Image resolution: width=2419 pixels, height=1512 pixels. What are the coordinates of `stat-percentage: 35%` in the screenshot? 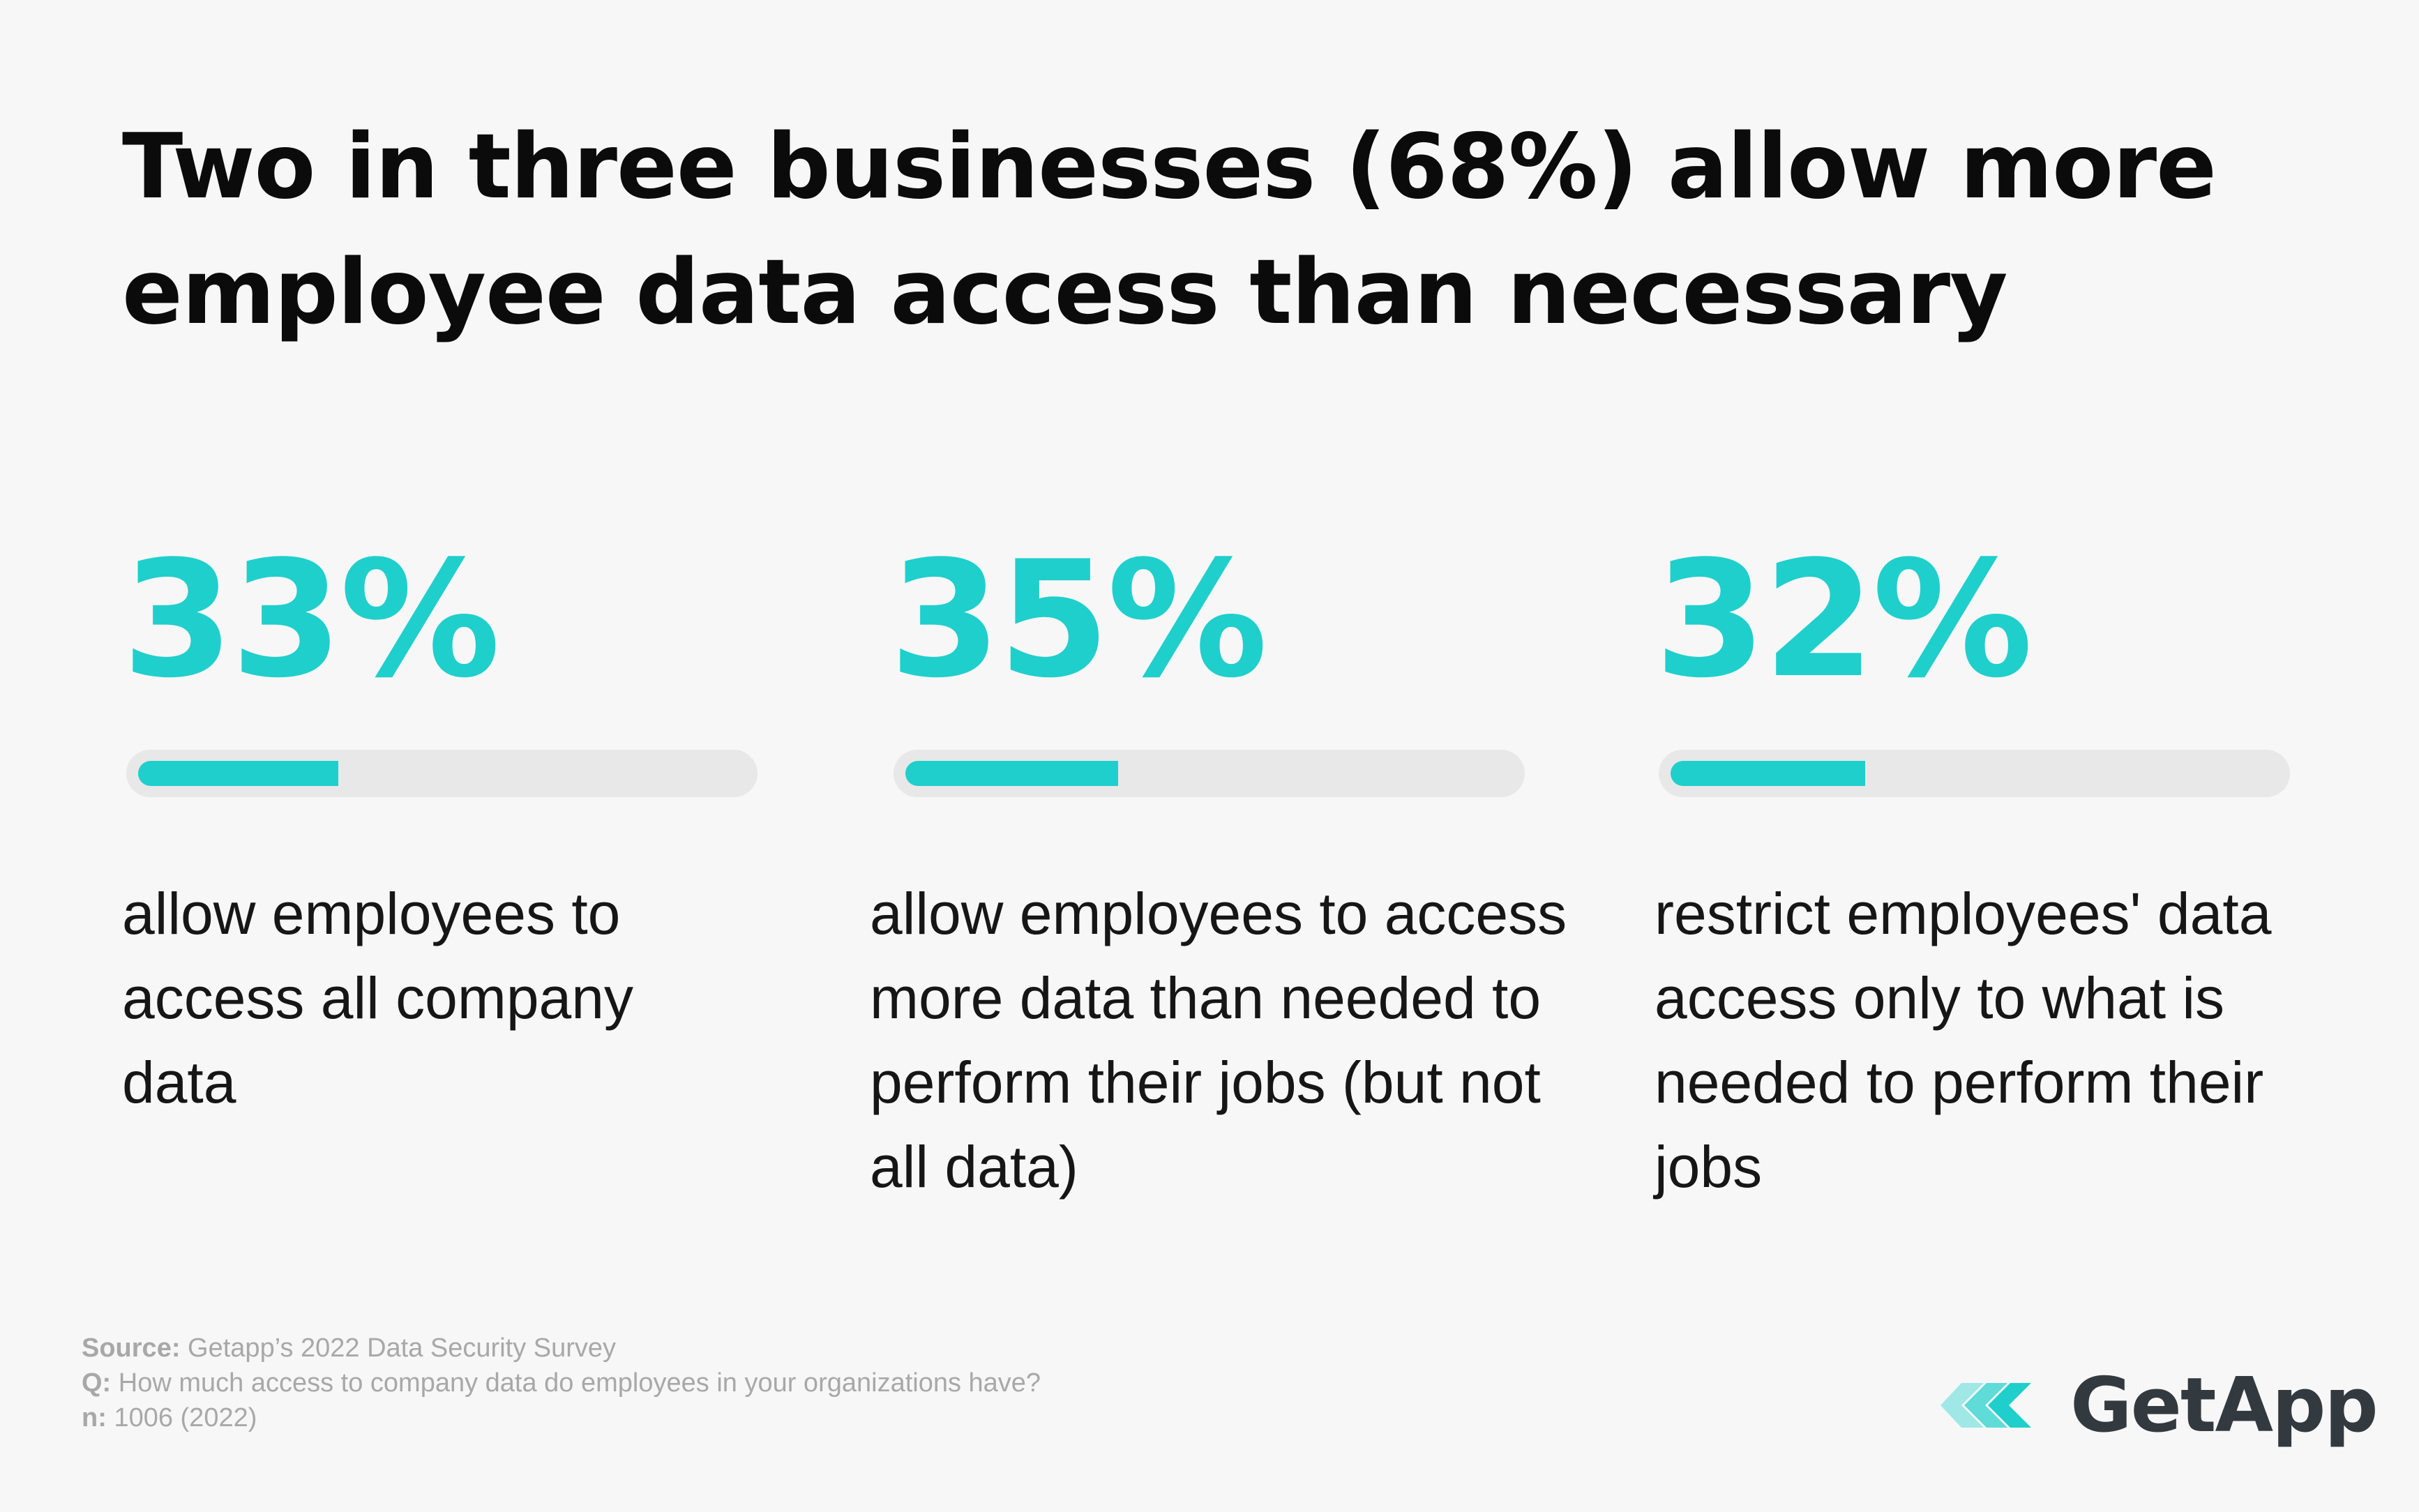 It's located at (1078, 620).